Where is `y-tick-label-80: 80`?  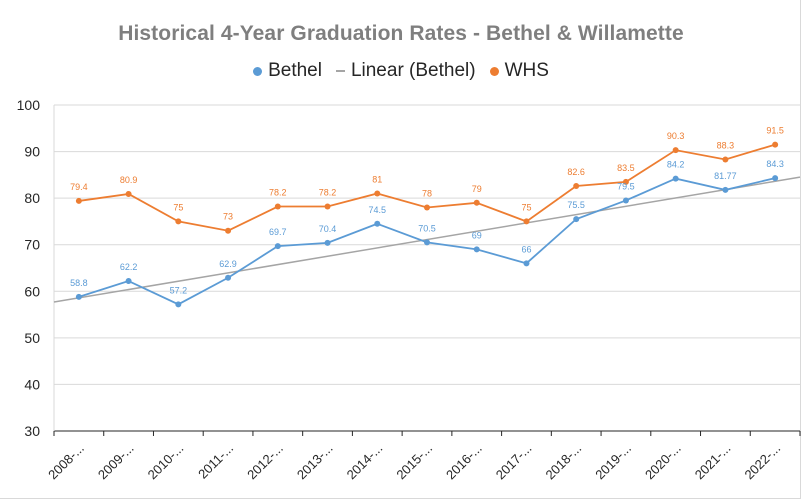
y-tick-label-80: 80 is located at coordinates (32, 198).